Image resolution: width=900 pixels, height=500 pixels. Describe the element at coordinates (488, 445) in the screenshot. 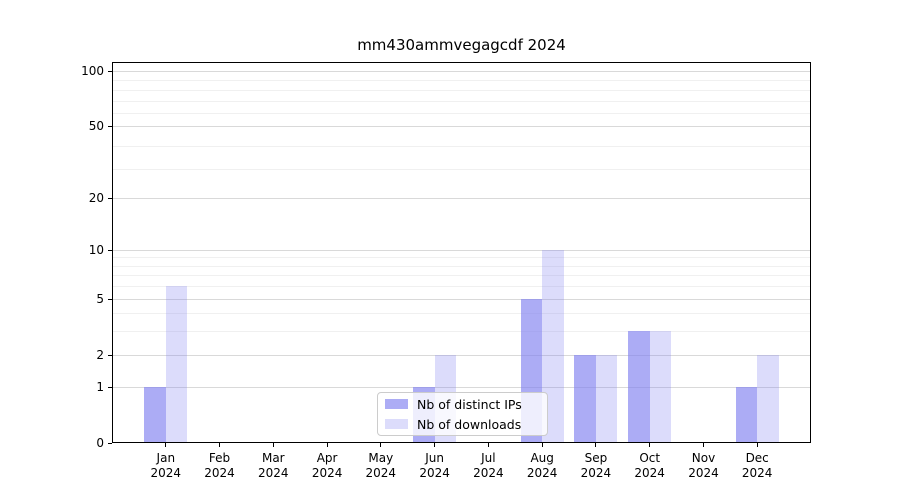

I see `x-tick-mark-jul` at that location.